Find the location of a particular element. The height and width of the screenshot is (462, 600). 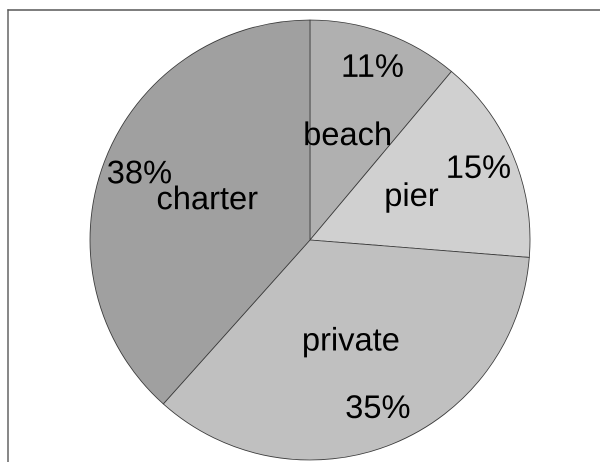

slice-label: charter is located at coordinates (208, 198).